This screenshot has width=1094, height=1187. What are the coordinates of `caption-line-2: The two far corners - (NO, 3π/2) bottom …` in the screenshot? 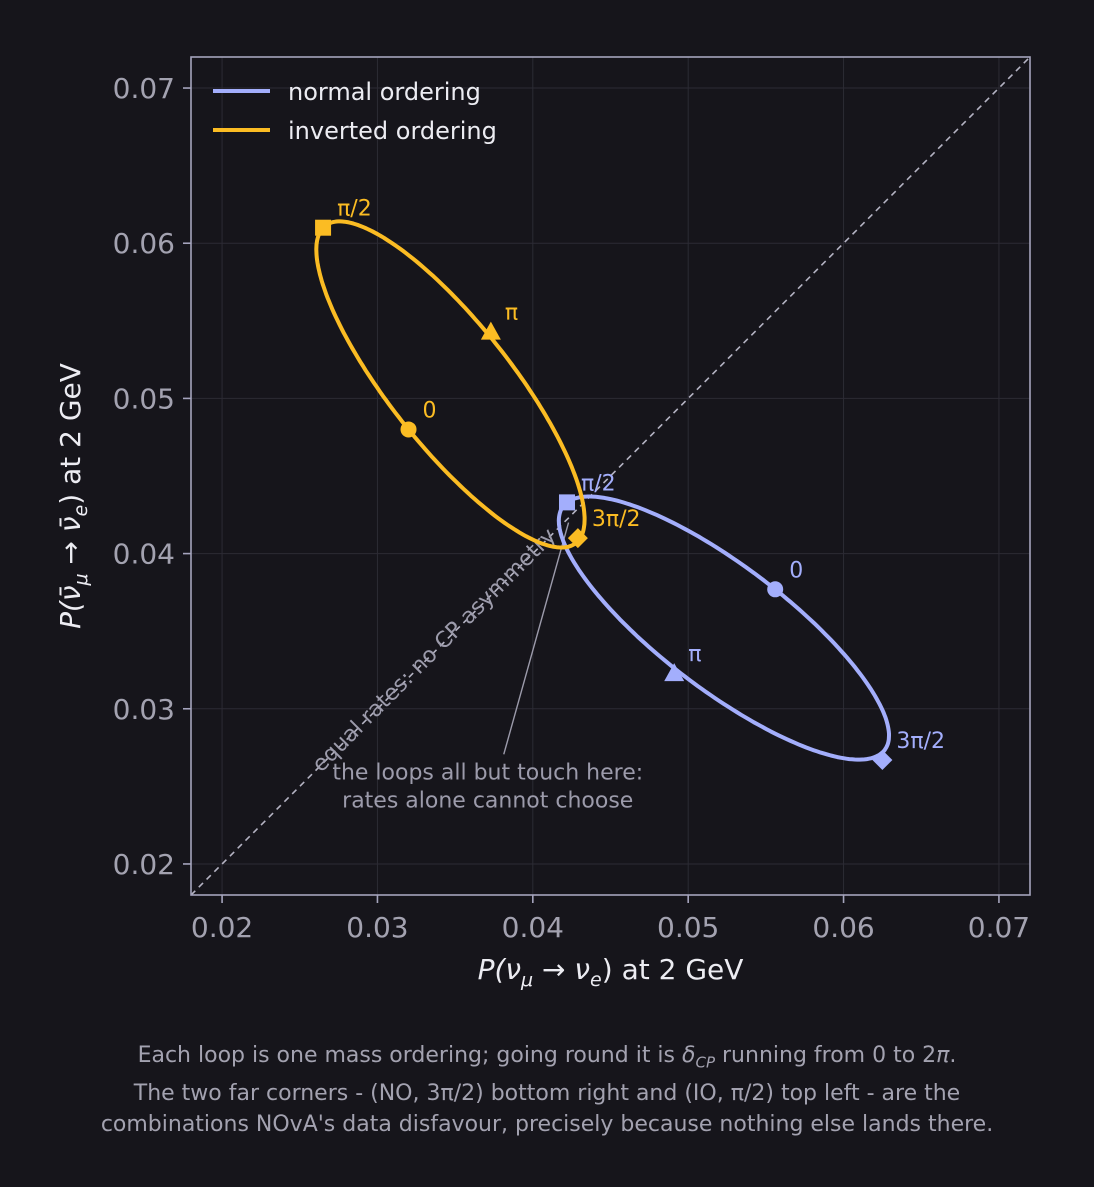 It's located at (547, 1094).